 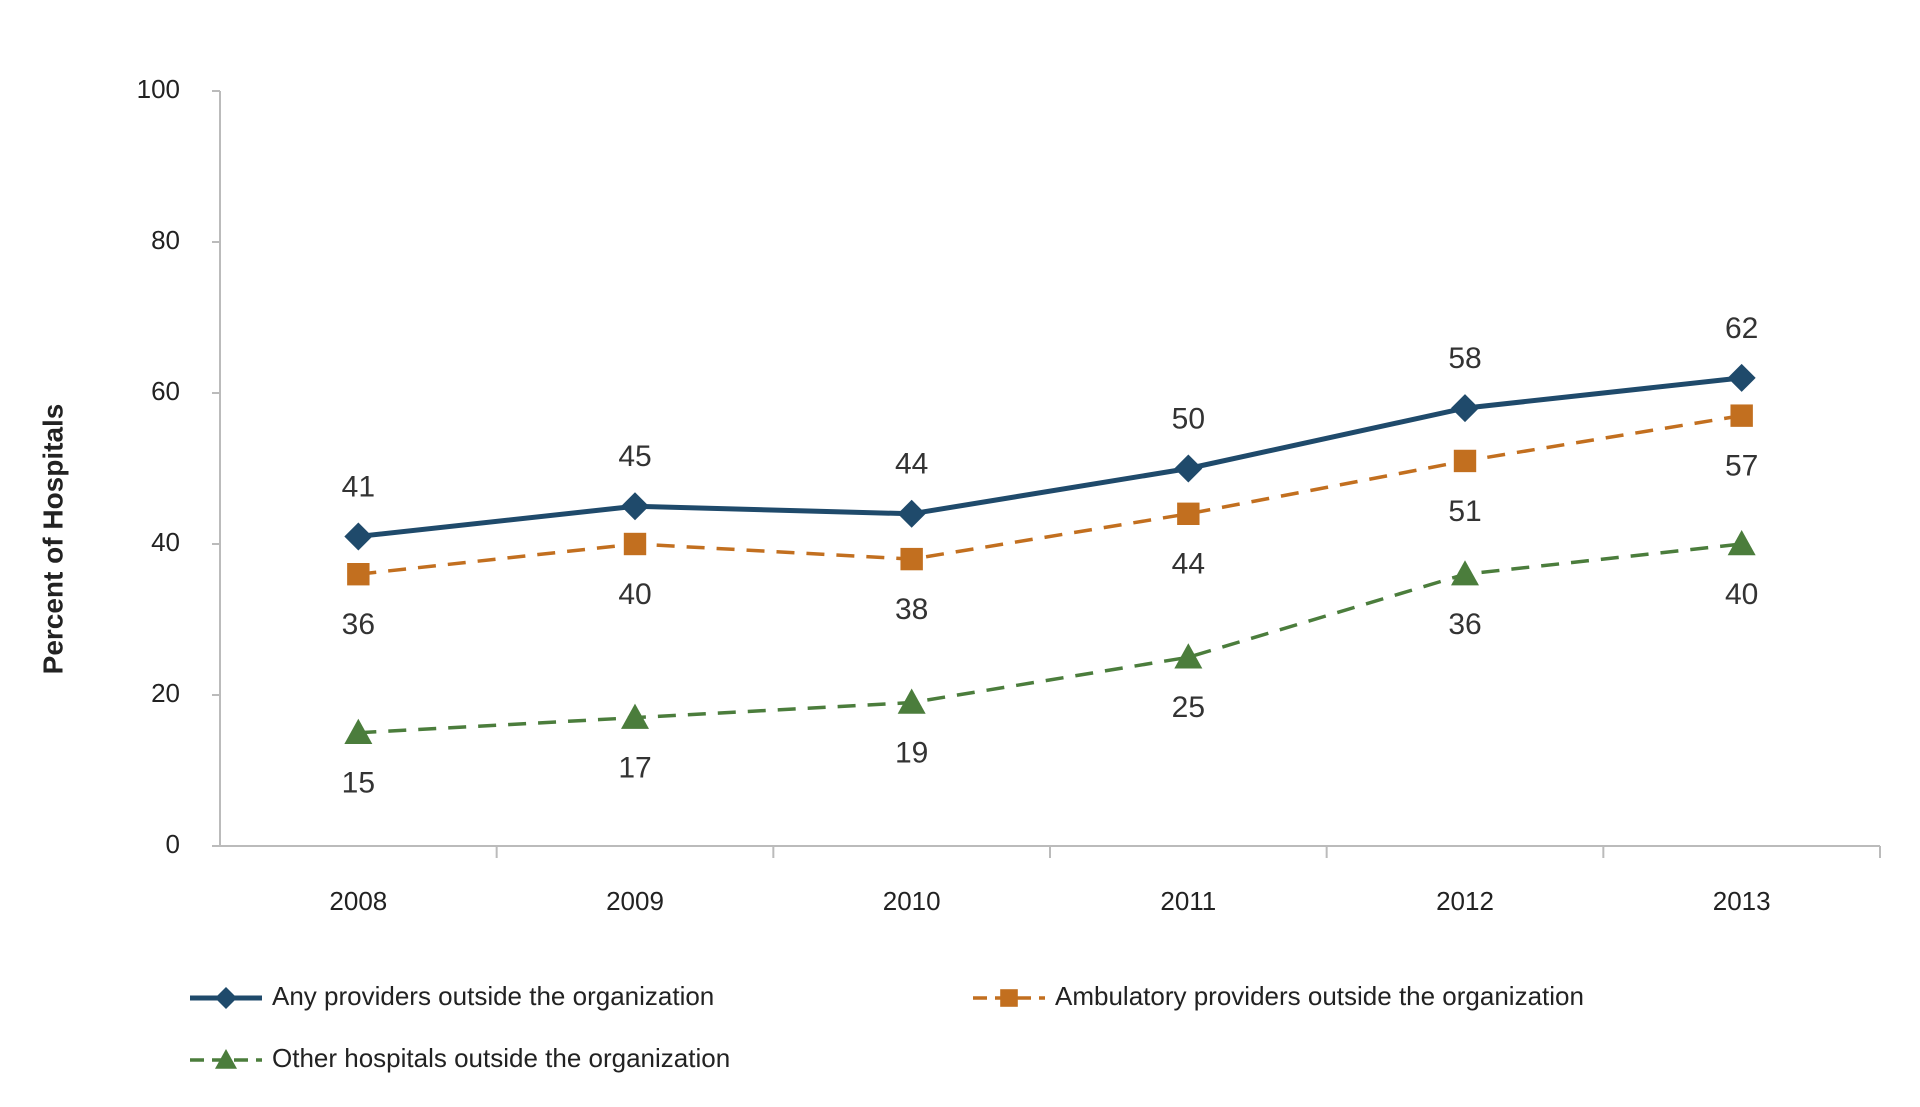 What do you see at coordinates (493, 996) in the screenshot?
I see `legend-label: Any providers outside the organization` at bounding box center [493, 996].